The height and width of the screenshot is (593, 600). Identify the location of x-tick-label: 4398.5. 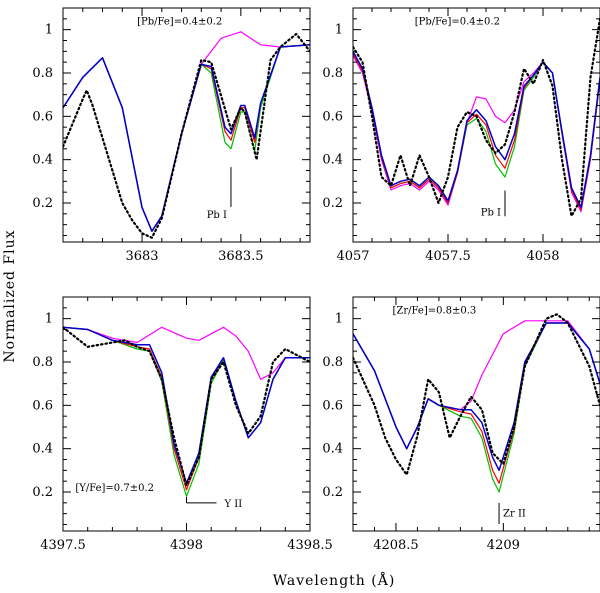
(310, 545).